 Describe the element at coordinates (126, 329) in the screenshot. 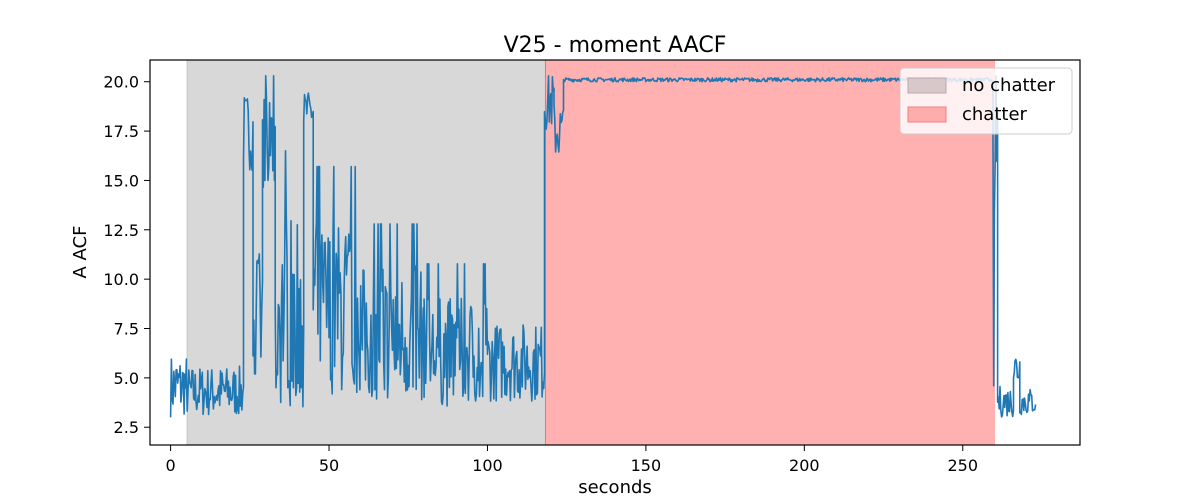

I see `y-tick-label: 7.5` at that location.